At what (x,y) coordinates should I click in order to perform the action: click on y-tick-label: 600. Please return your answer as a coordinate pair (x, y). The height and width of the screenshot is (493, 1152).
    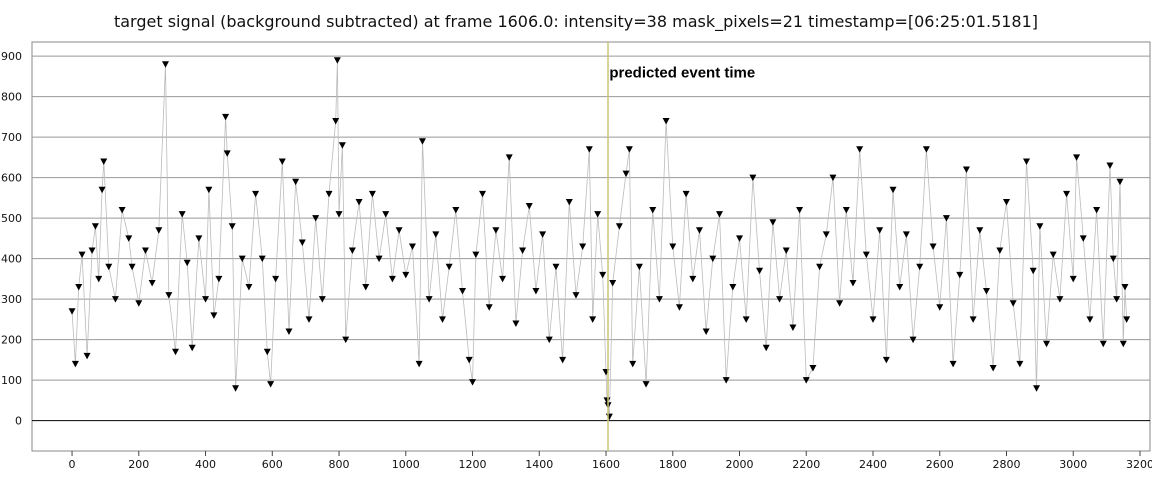
    Looking at the image, I should click on (11, 178).